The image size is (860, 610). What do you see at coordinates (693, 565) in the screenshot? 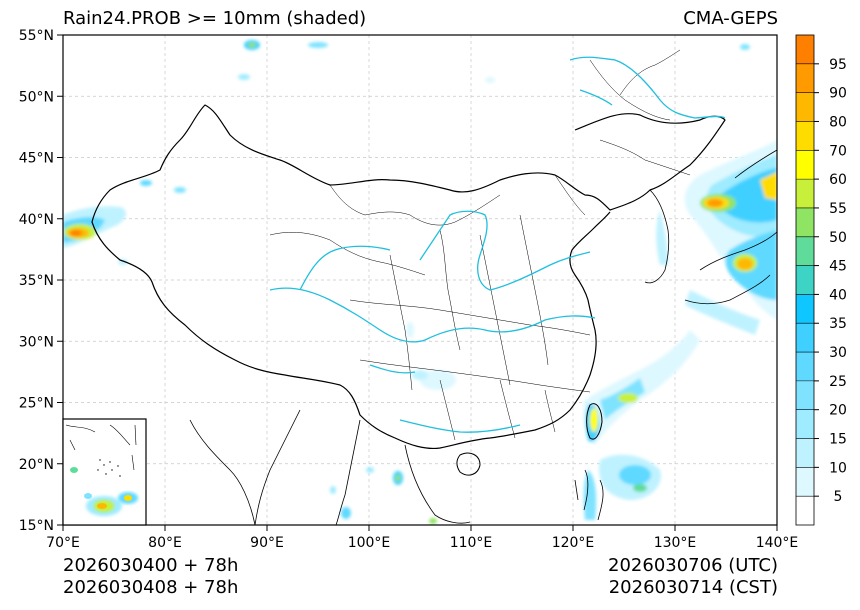
I see `valid-time-utc: 2026030706 (UTC)` at bounding box center [693, 565].